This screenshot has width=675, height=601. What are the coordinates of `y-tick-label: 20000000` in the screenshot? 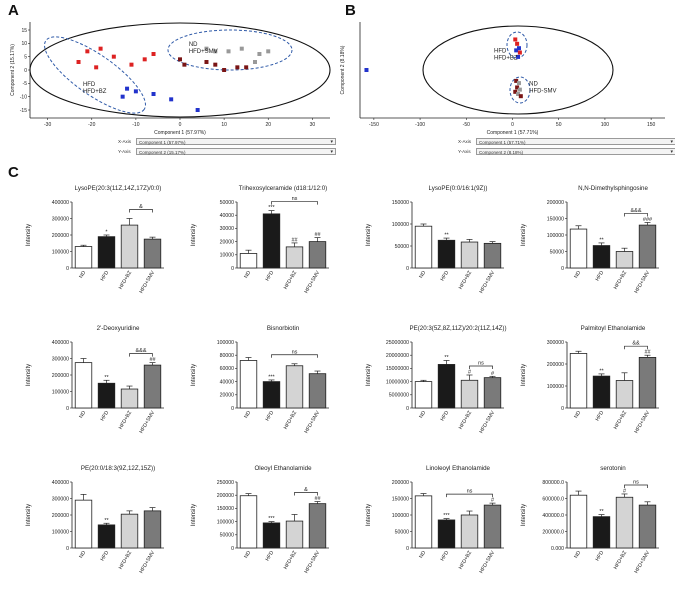 It's located at (397, 356).